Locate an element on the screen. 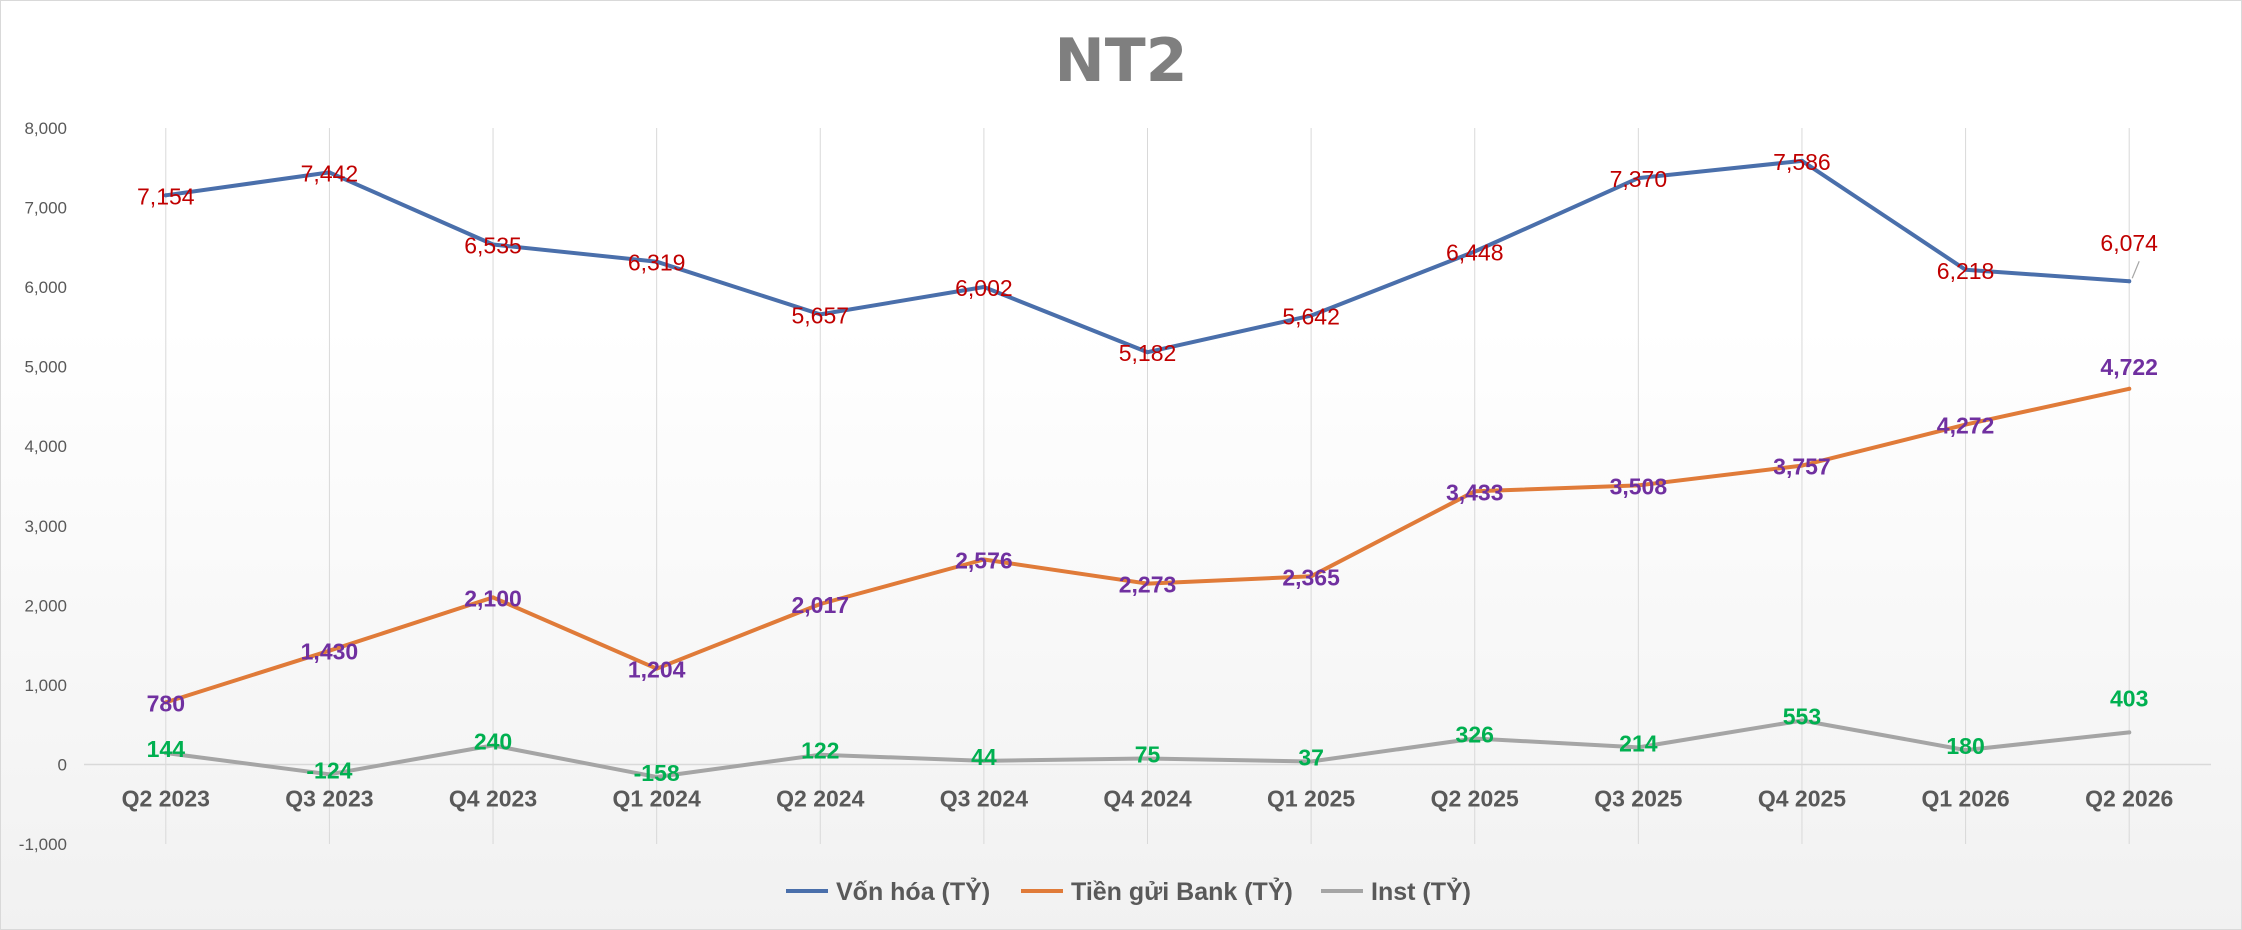  y-tick-label: 4,000 is located at coordinates (45, 446).